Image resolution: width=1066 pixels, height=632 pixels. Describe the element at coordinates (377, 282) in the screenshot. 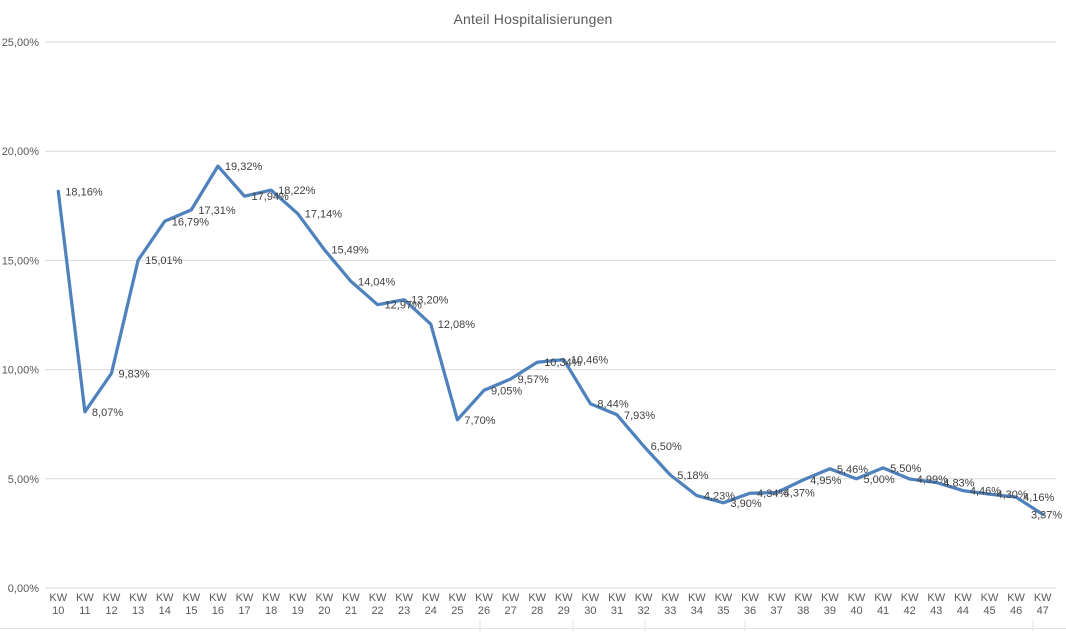

I see `data-point-label: 14,04%` at that location.